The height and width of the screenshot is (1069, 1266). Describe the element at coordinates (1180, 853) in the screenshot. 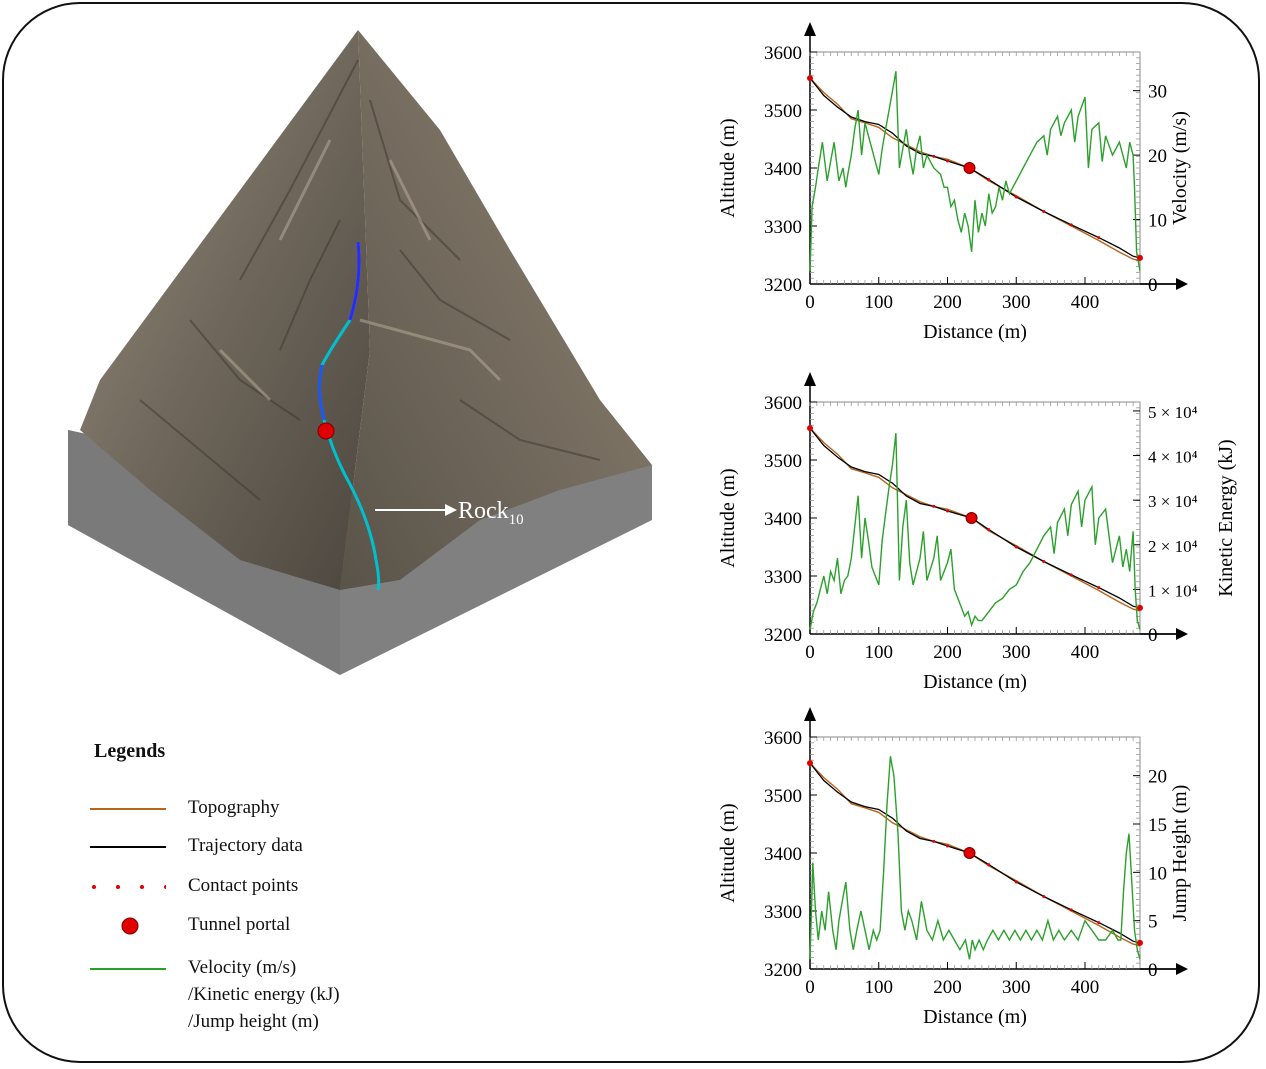

I see `y2-axis-label: Jump Height (m)` at that location.